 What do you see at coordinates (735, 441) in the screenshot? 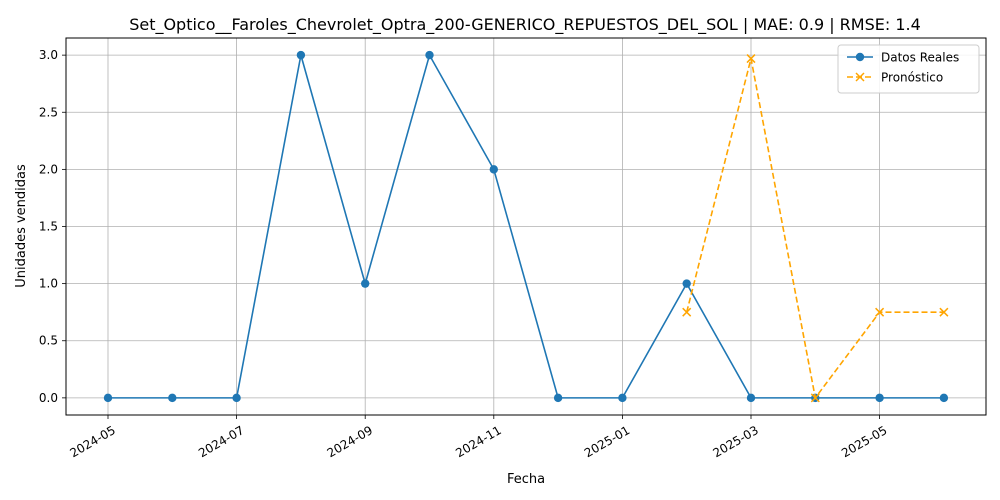
I see `x-tick-label: 2025-03` at bounding box center [735, 441].